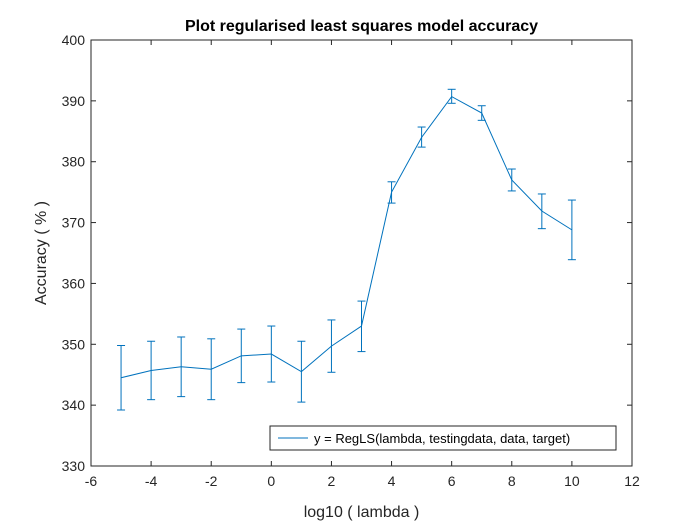 The height and width of the screenshot is (525, 700). Describe the element at coordinates (74, 344) in the screenshot. I see `y-tick-label: 350` at that location.